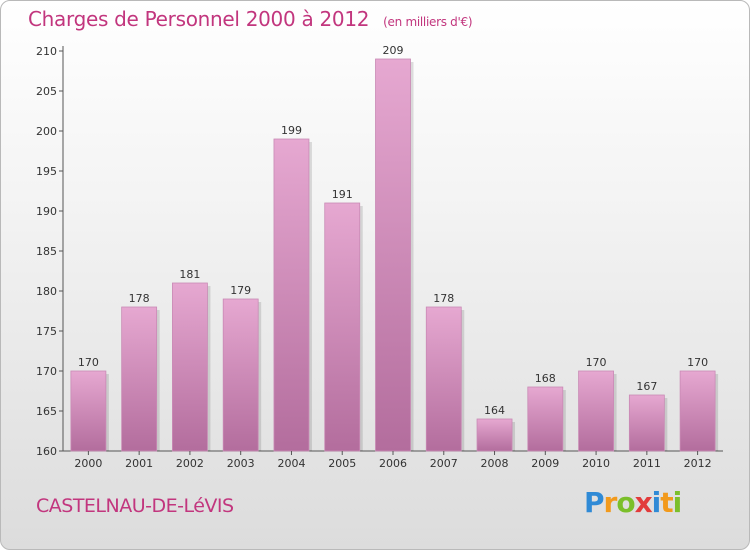 This screenshot has height=550, width=750. I want to click on y-tick-label: 190, so click(46, 211).